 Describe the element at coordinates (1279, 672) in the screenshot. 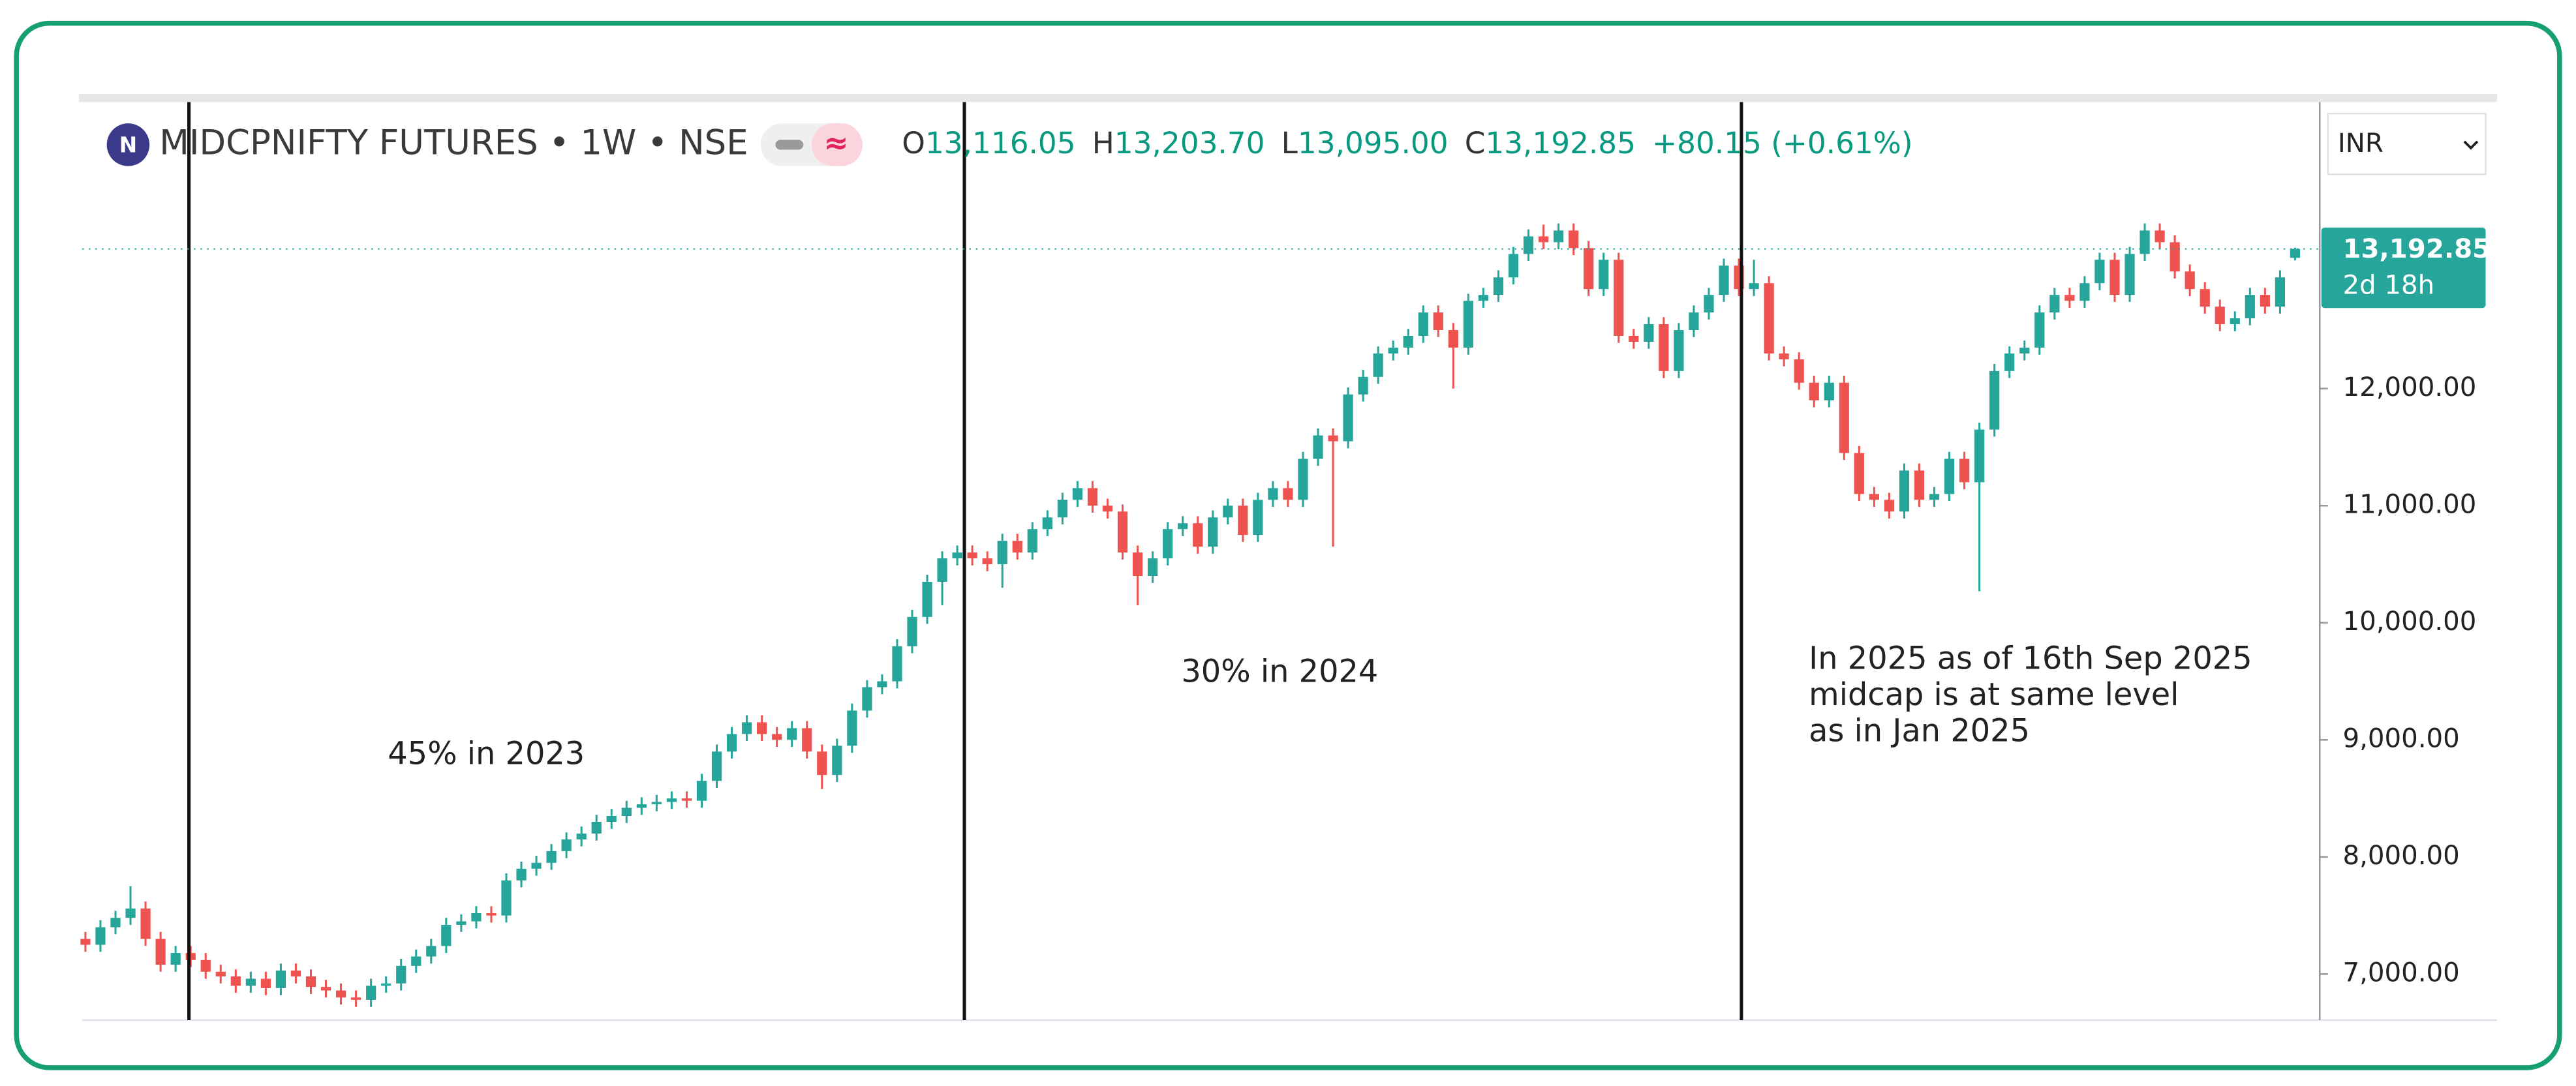

I see `annotation: 30% in 2024` at that location.